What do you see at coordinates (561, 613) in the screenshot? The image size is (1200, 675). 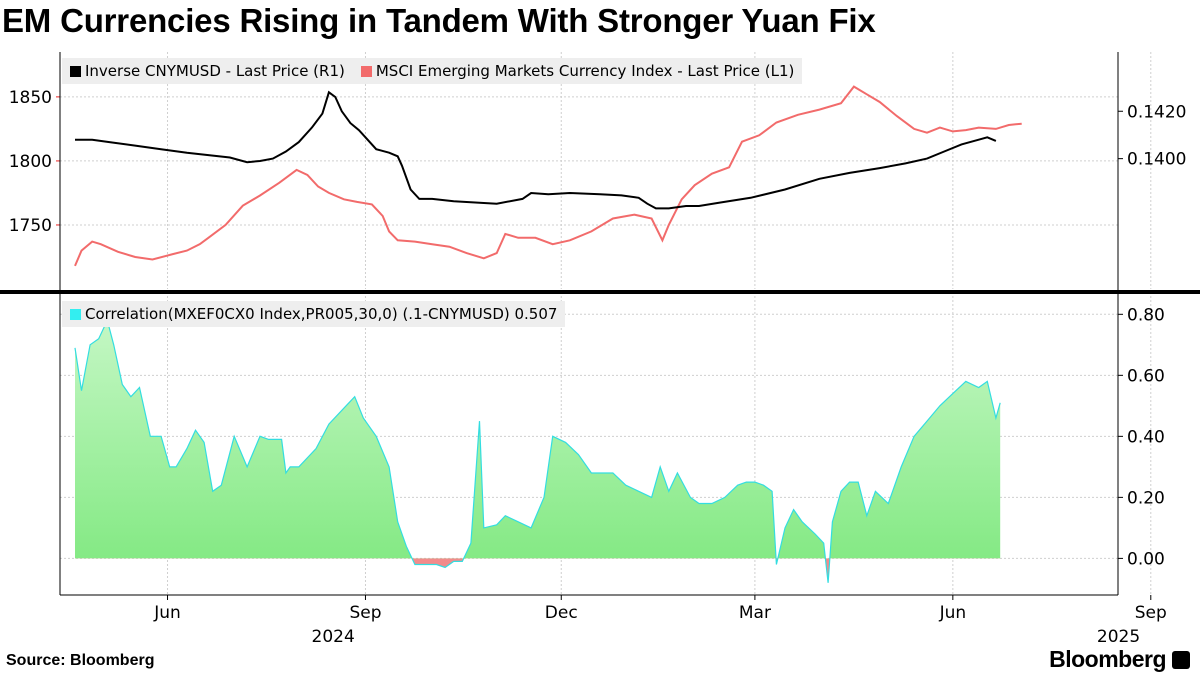 I see `x-tick-label-2: Dec` at bounding box center [561, 613].